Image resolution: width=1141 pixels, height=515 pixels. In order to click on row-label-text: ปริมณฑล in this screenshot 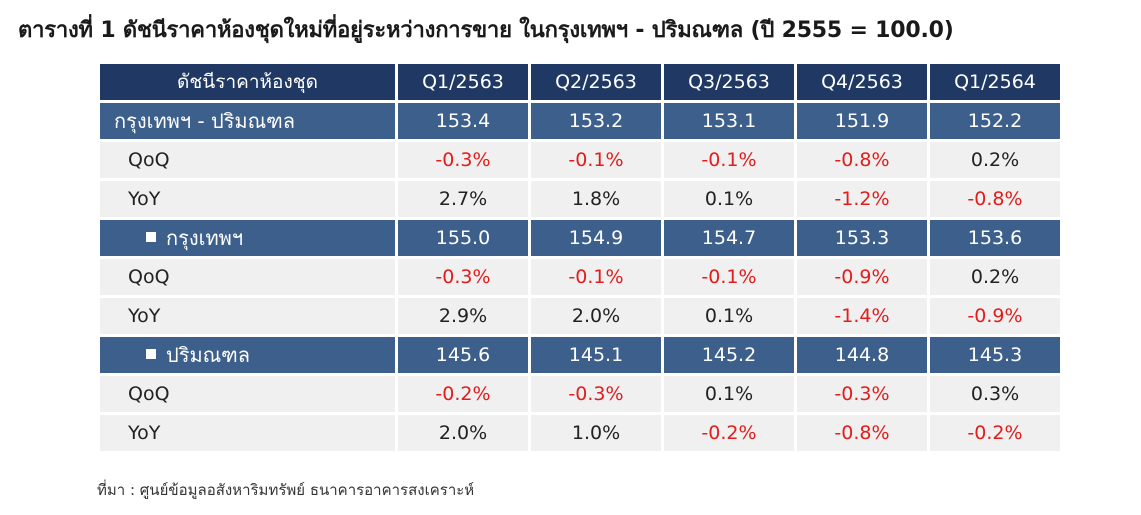, I will do `click(208, 355)`.